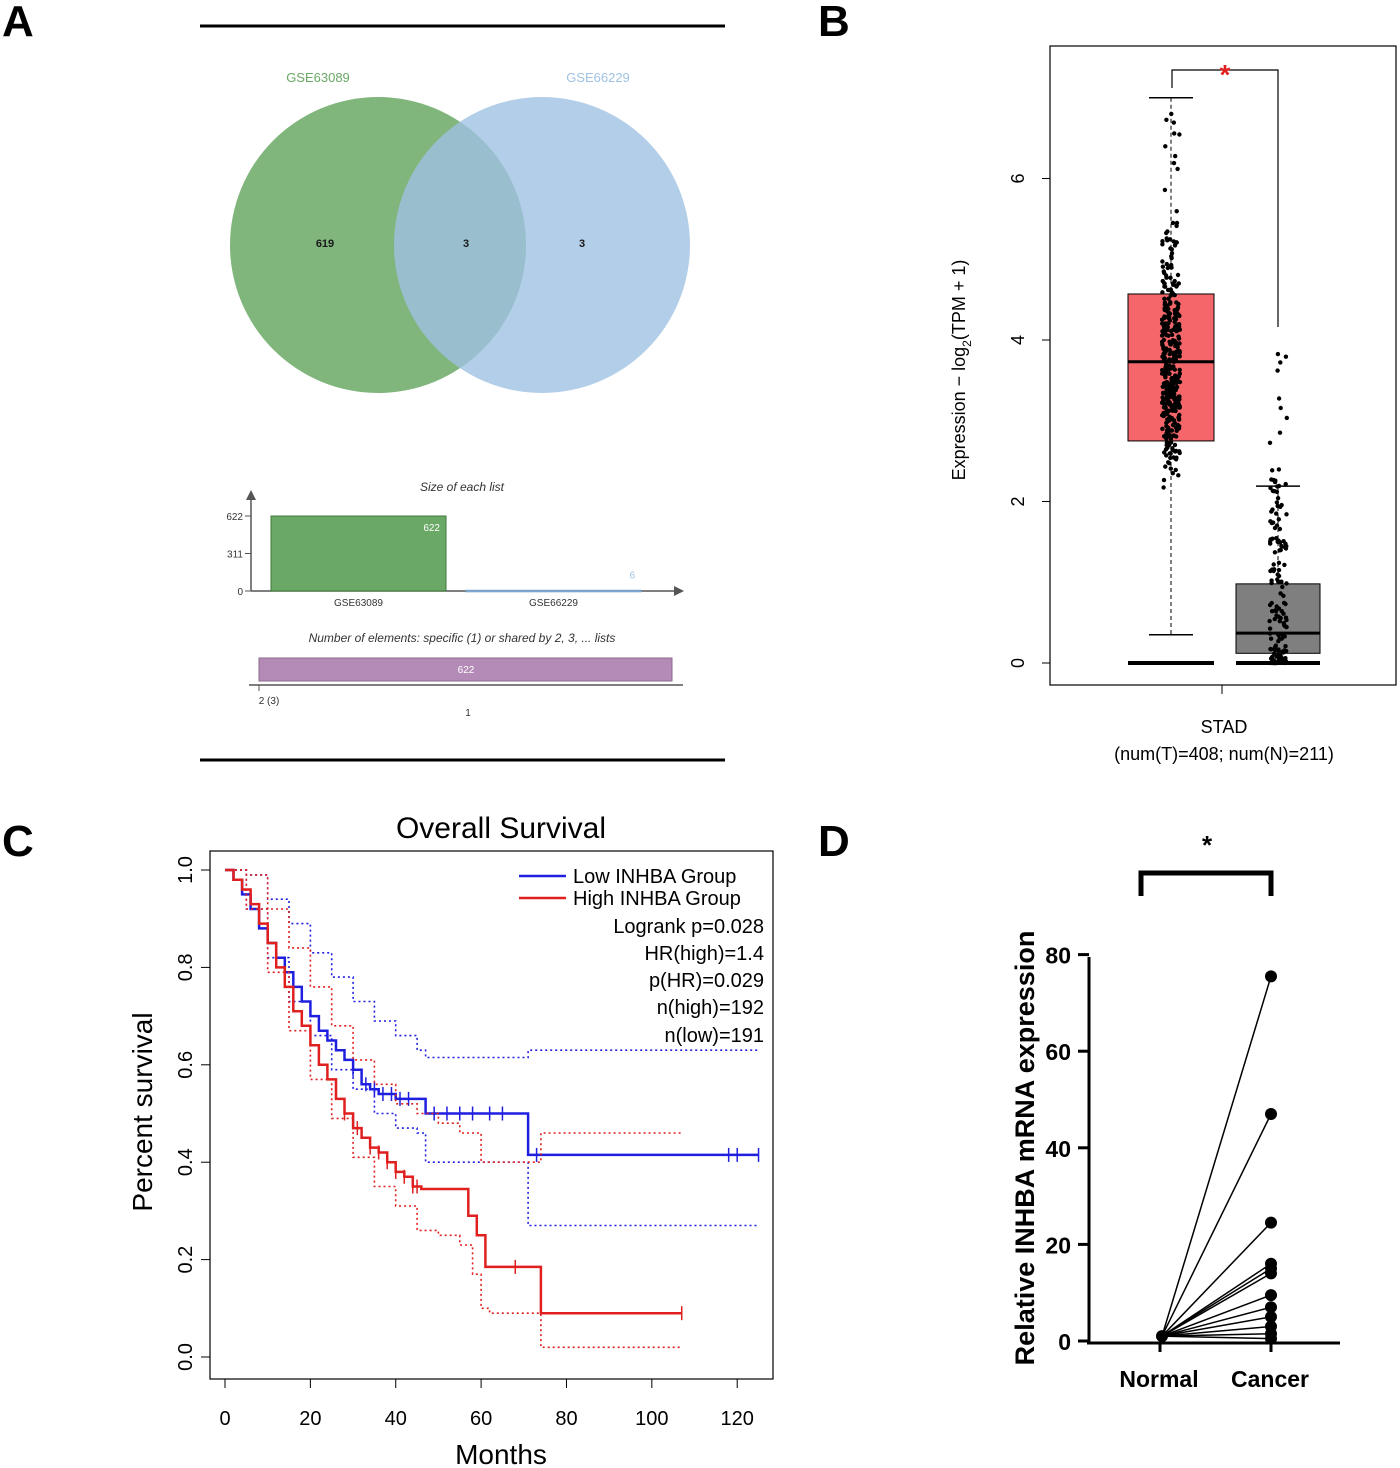  I want to click on box-plot-marks, so click(1224, 381).